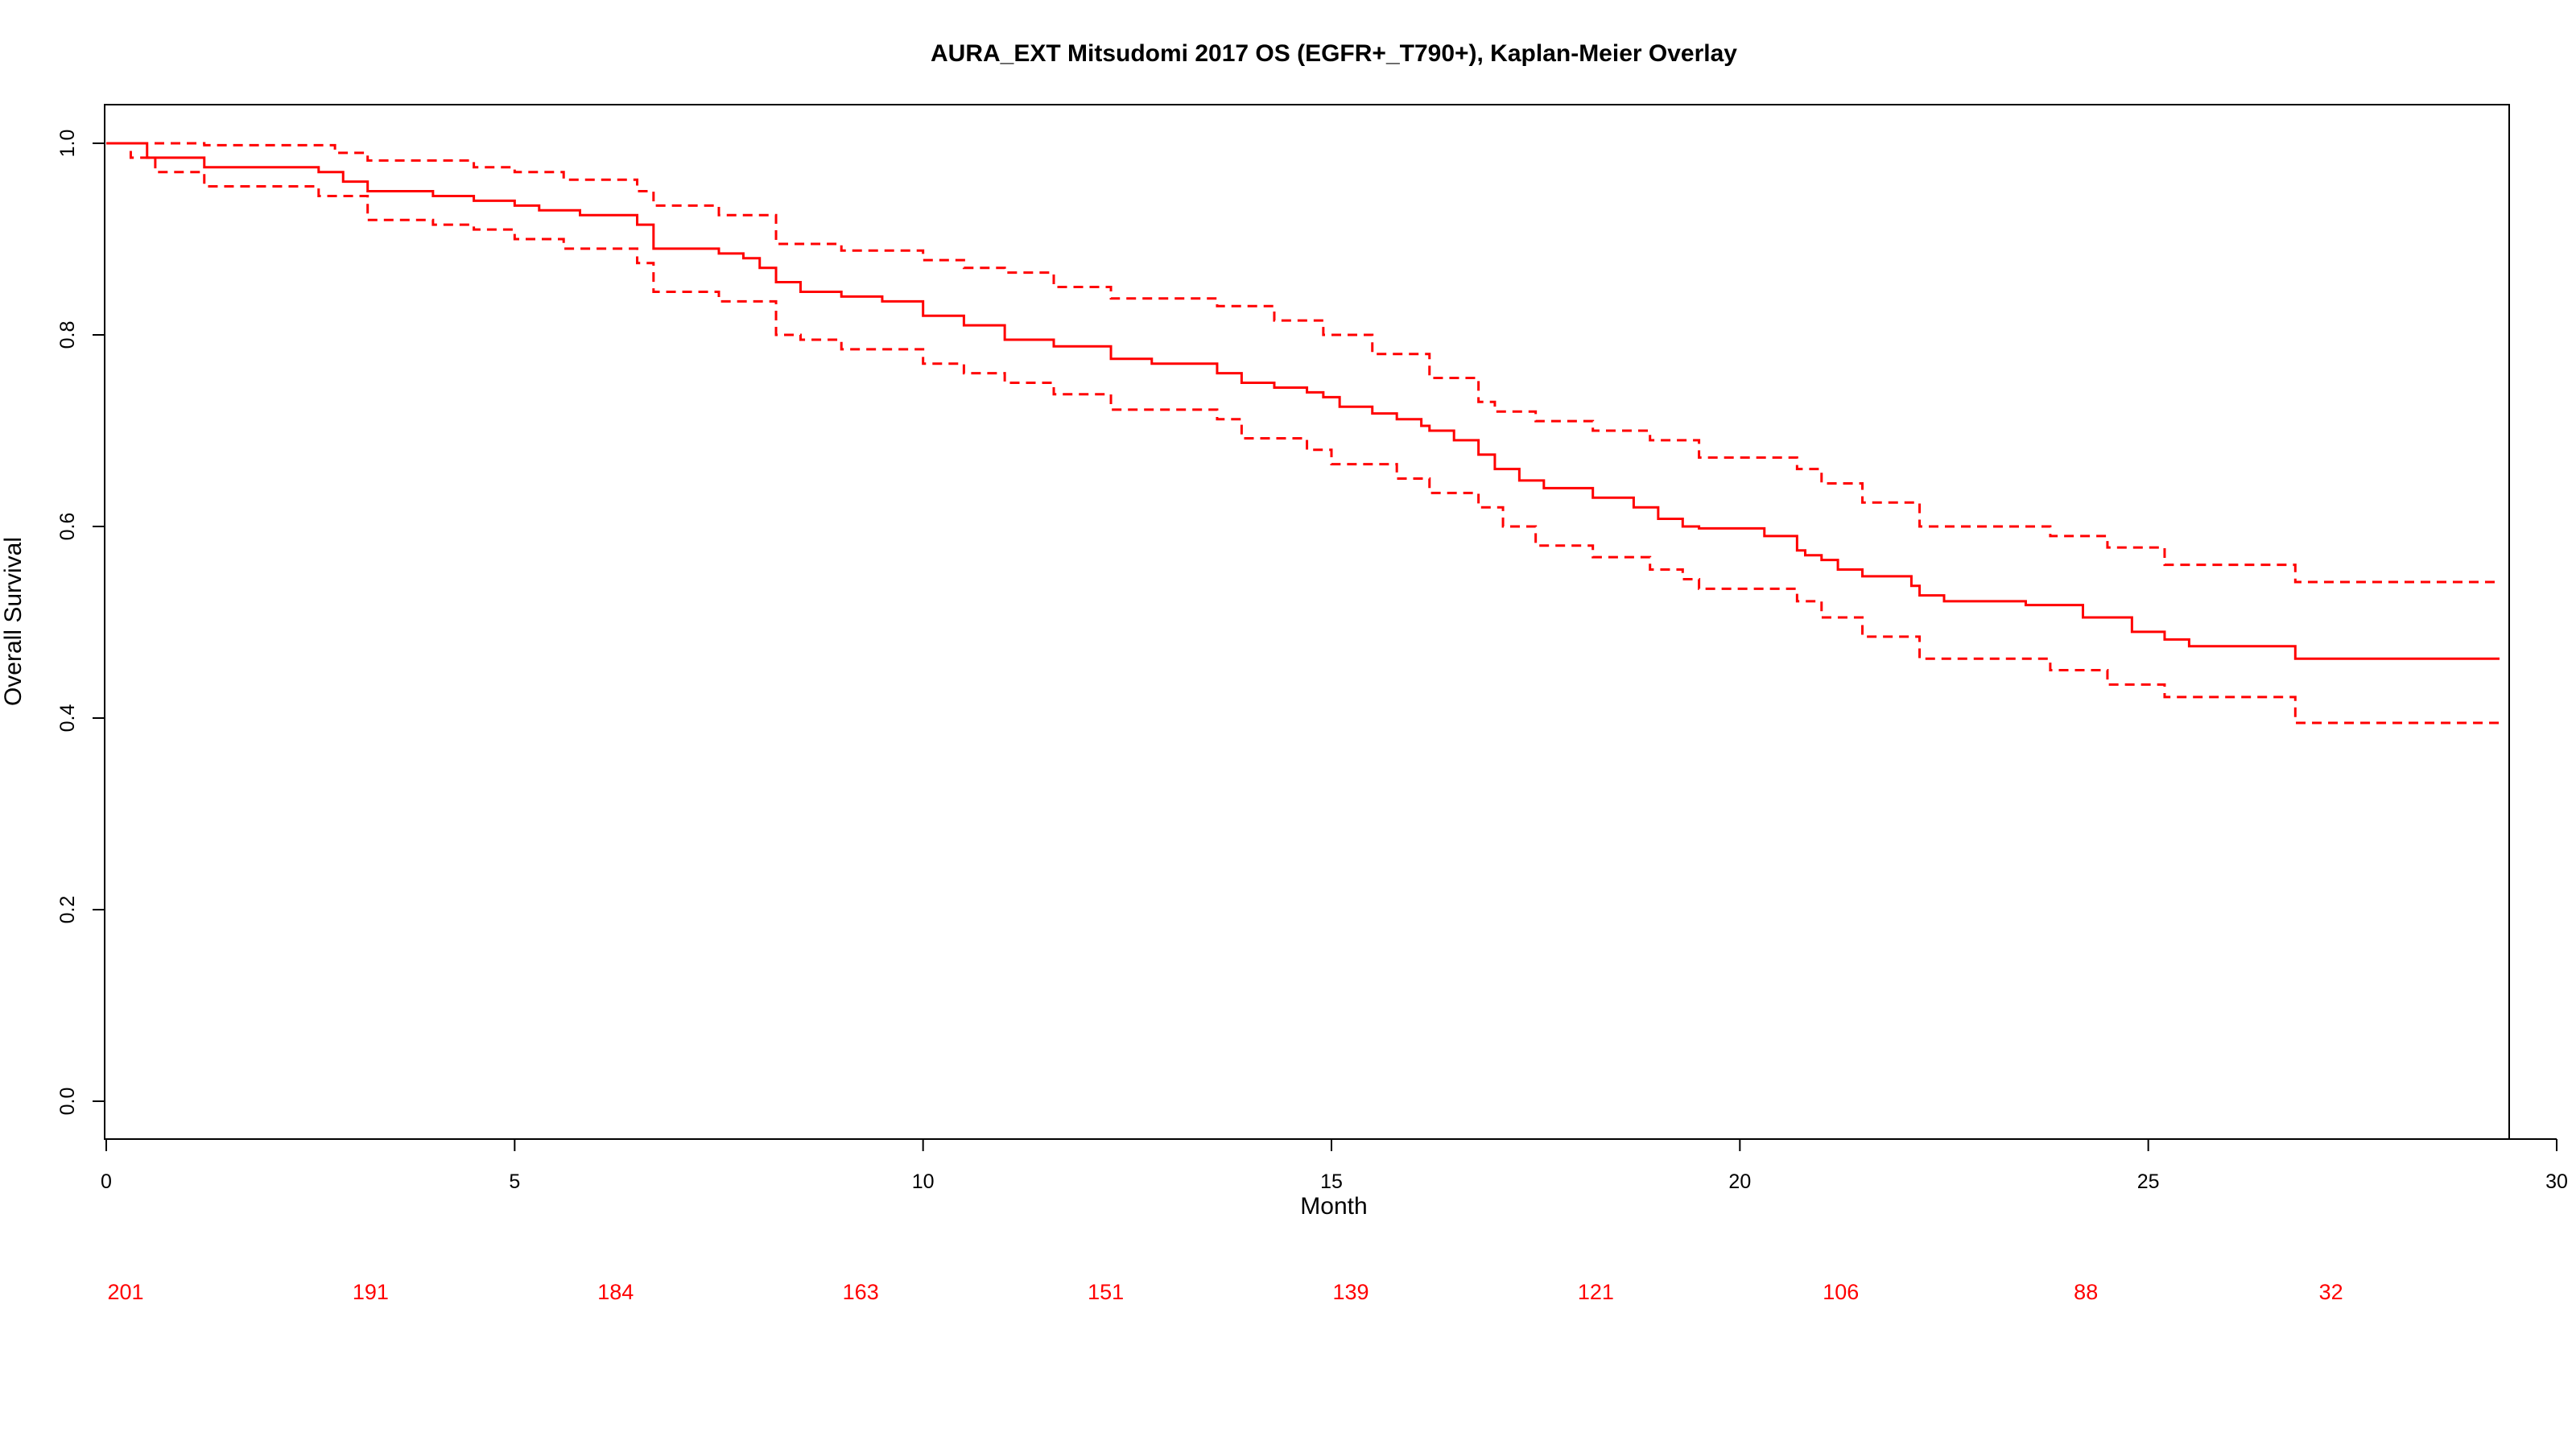 The image size is (2576, 1449). I want to click on risk-count-label: 191, so click(371, 1292).